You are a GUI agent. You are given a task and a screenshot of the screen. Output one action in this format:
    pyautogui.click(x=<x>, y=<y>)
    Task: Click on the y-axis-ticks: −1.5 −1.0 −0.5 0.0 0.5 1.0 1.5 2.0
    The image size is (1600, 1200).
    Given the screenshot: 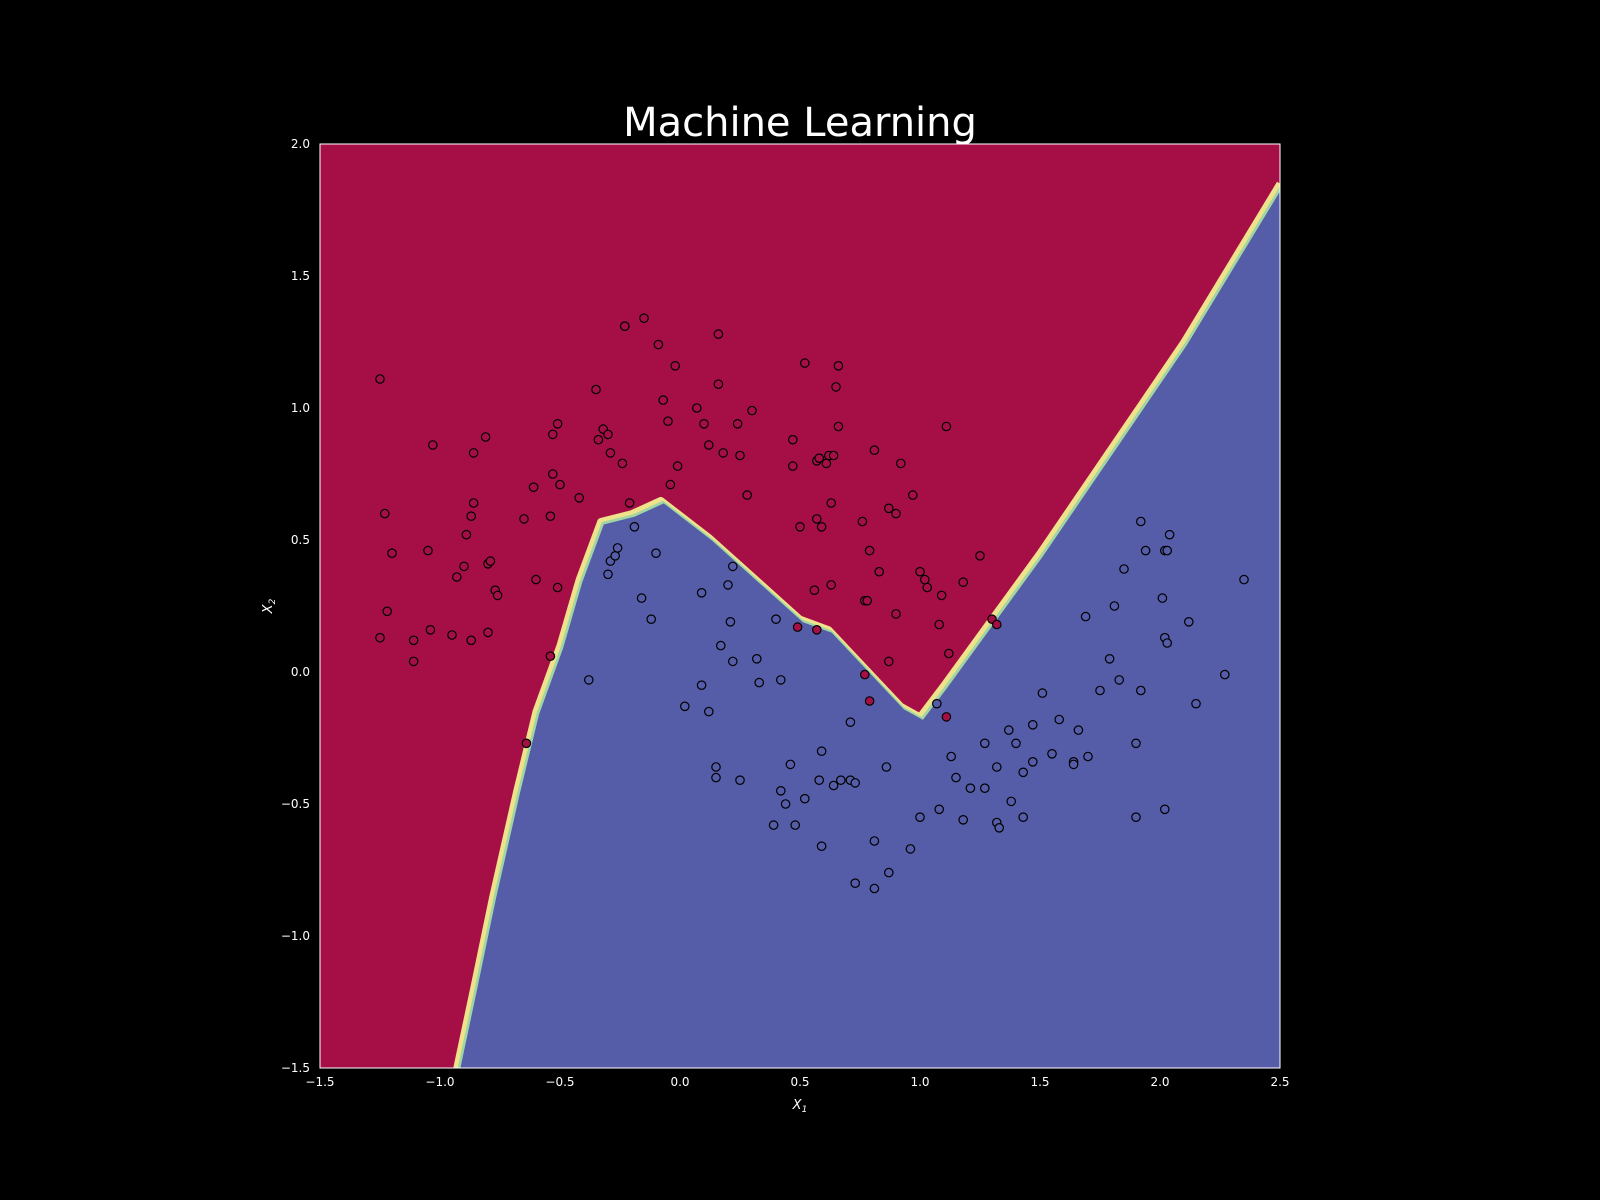 What is the action you would take?
    pyautogui.click(x=295, y=606)
    